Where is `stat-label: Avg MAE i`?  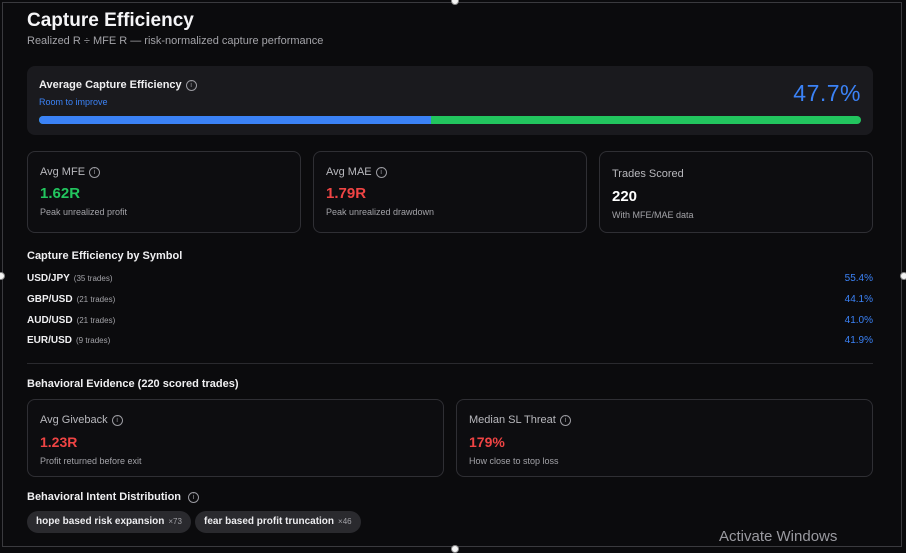
stat-label: Avg MAE i is located at coordinates (356, 172).